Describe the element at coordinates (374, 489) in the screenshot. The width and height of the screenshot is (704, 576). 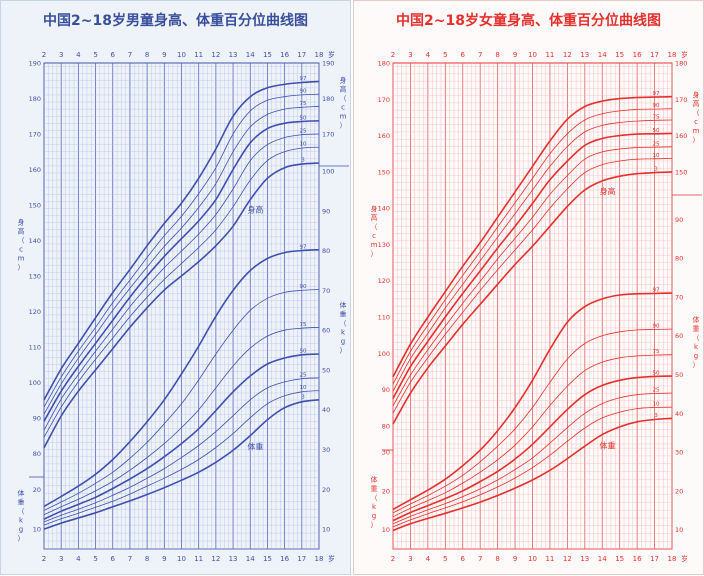
I see `weight-axis-title-left-char: 重` at that location.